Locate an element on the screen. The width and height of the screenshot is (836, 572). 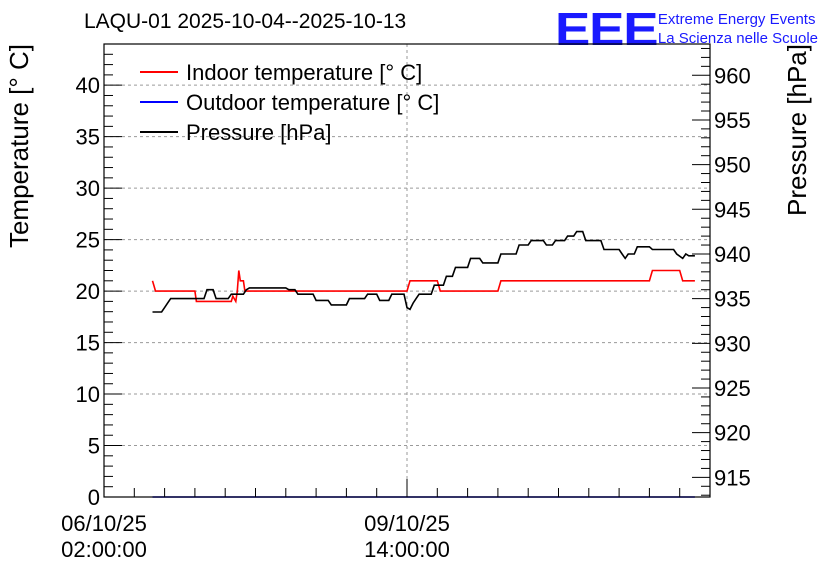
y-tick-label: 20 is located at coordinates (88, 291).